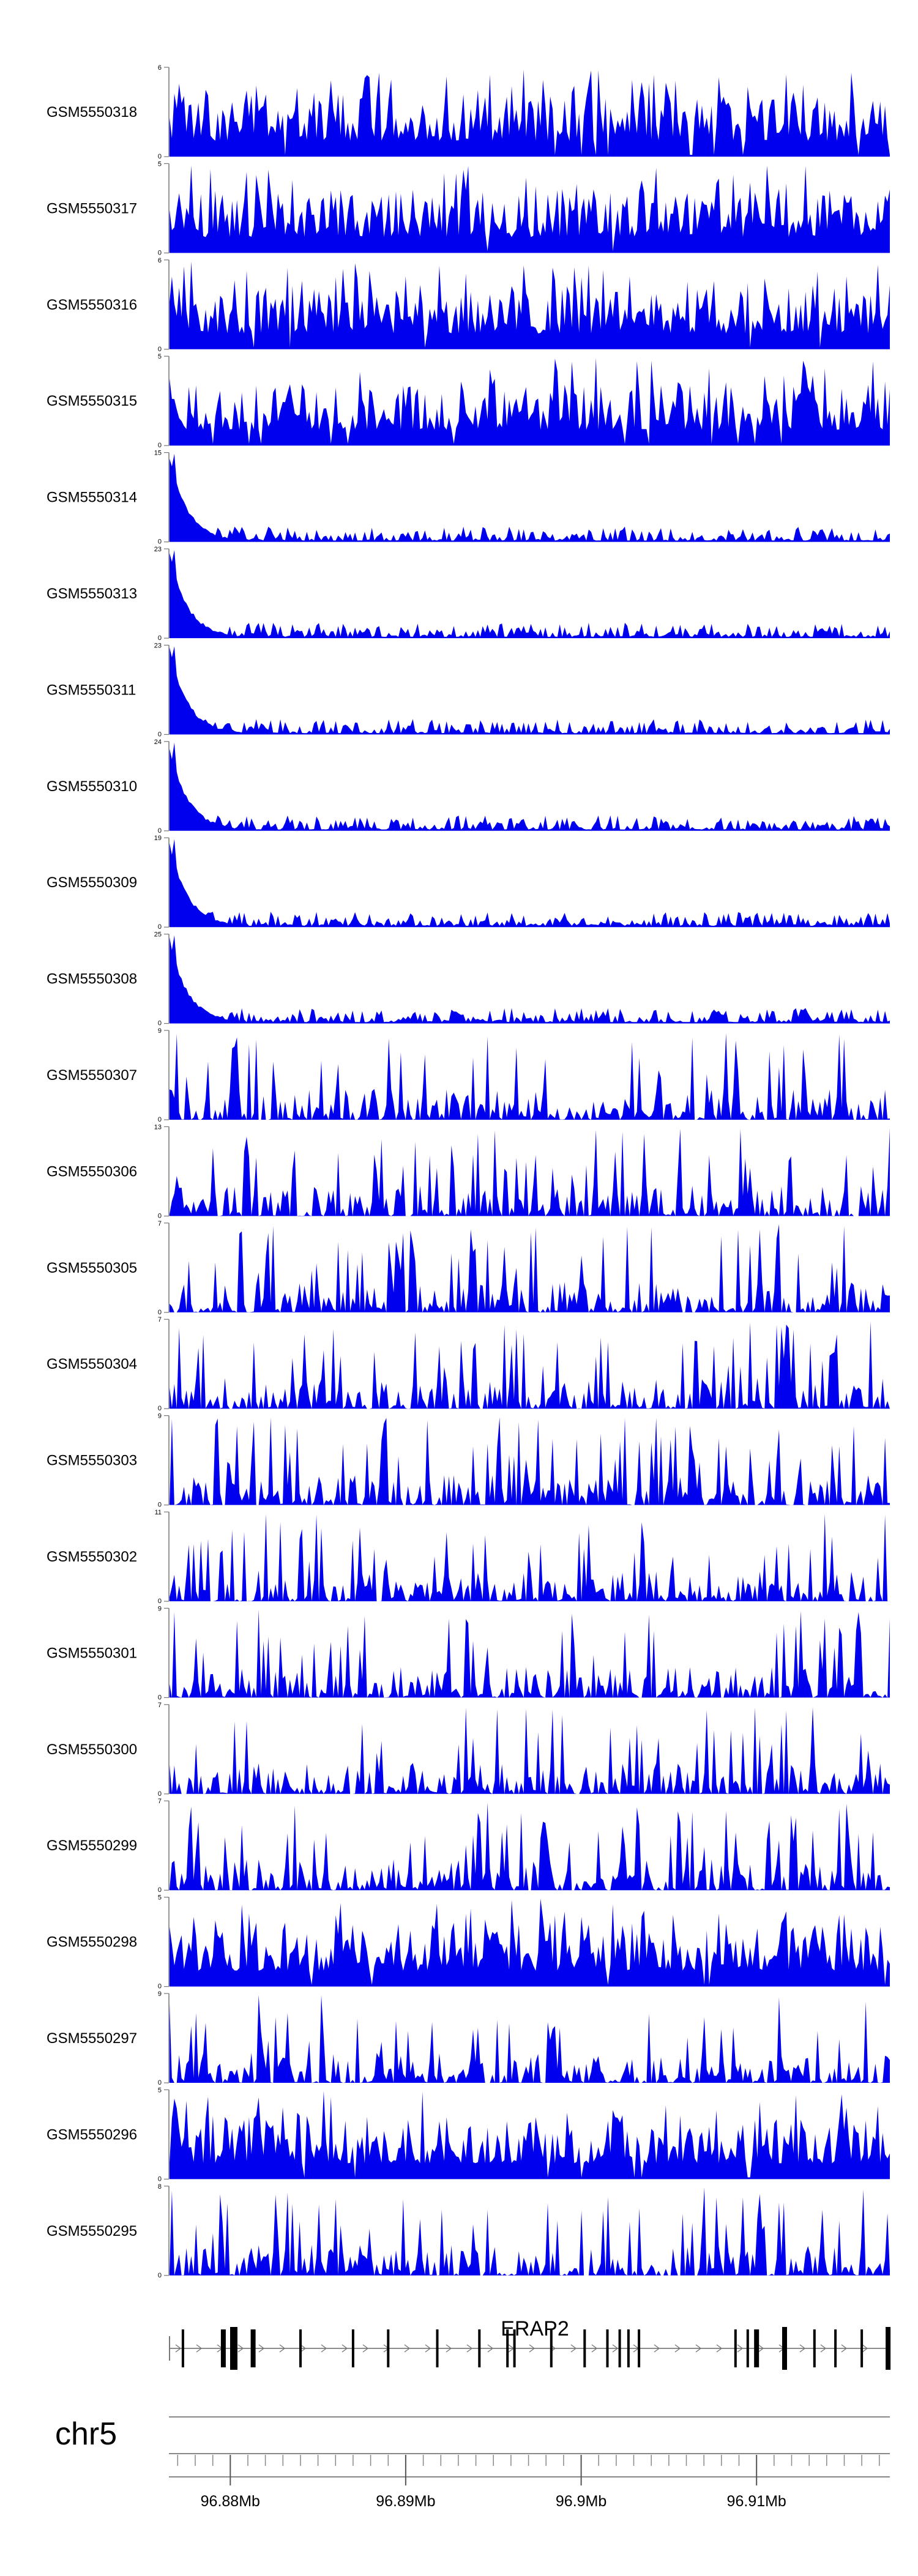 Image resolution: width=918 pixels, height=2576 pixels. Describe the element at coordinates (160, 2187) in the screenshot. I see `track-ymax-label: 8` at that location.